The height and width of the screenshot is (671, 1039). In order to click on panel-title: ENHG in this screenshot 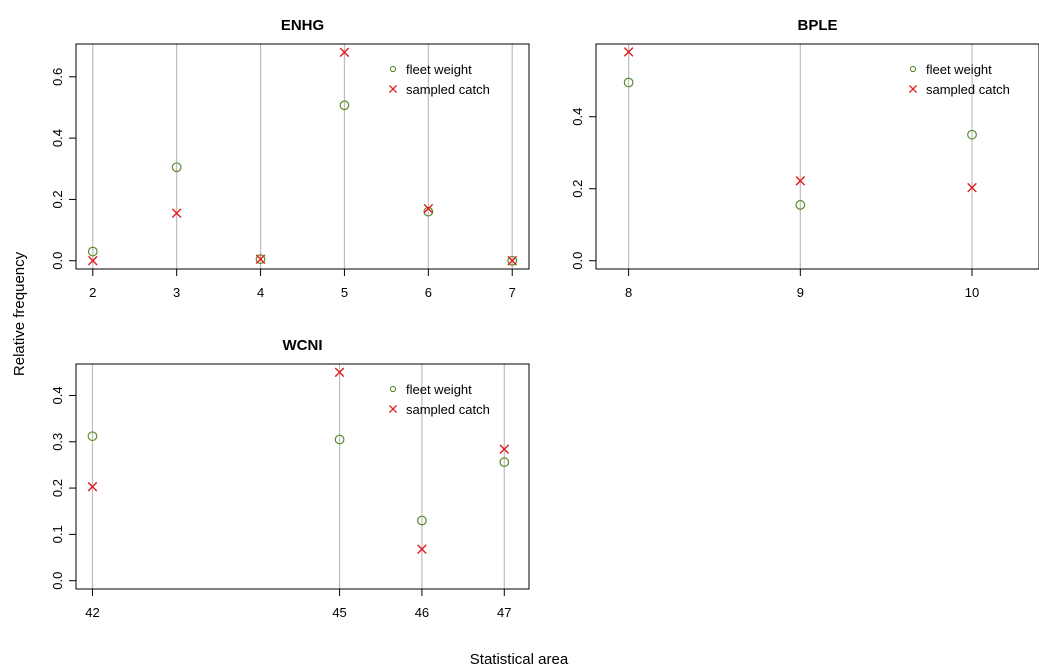, I will do `click(302, 25)`.